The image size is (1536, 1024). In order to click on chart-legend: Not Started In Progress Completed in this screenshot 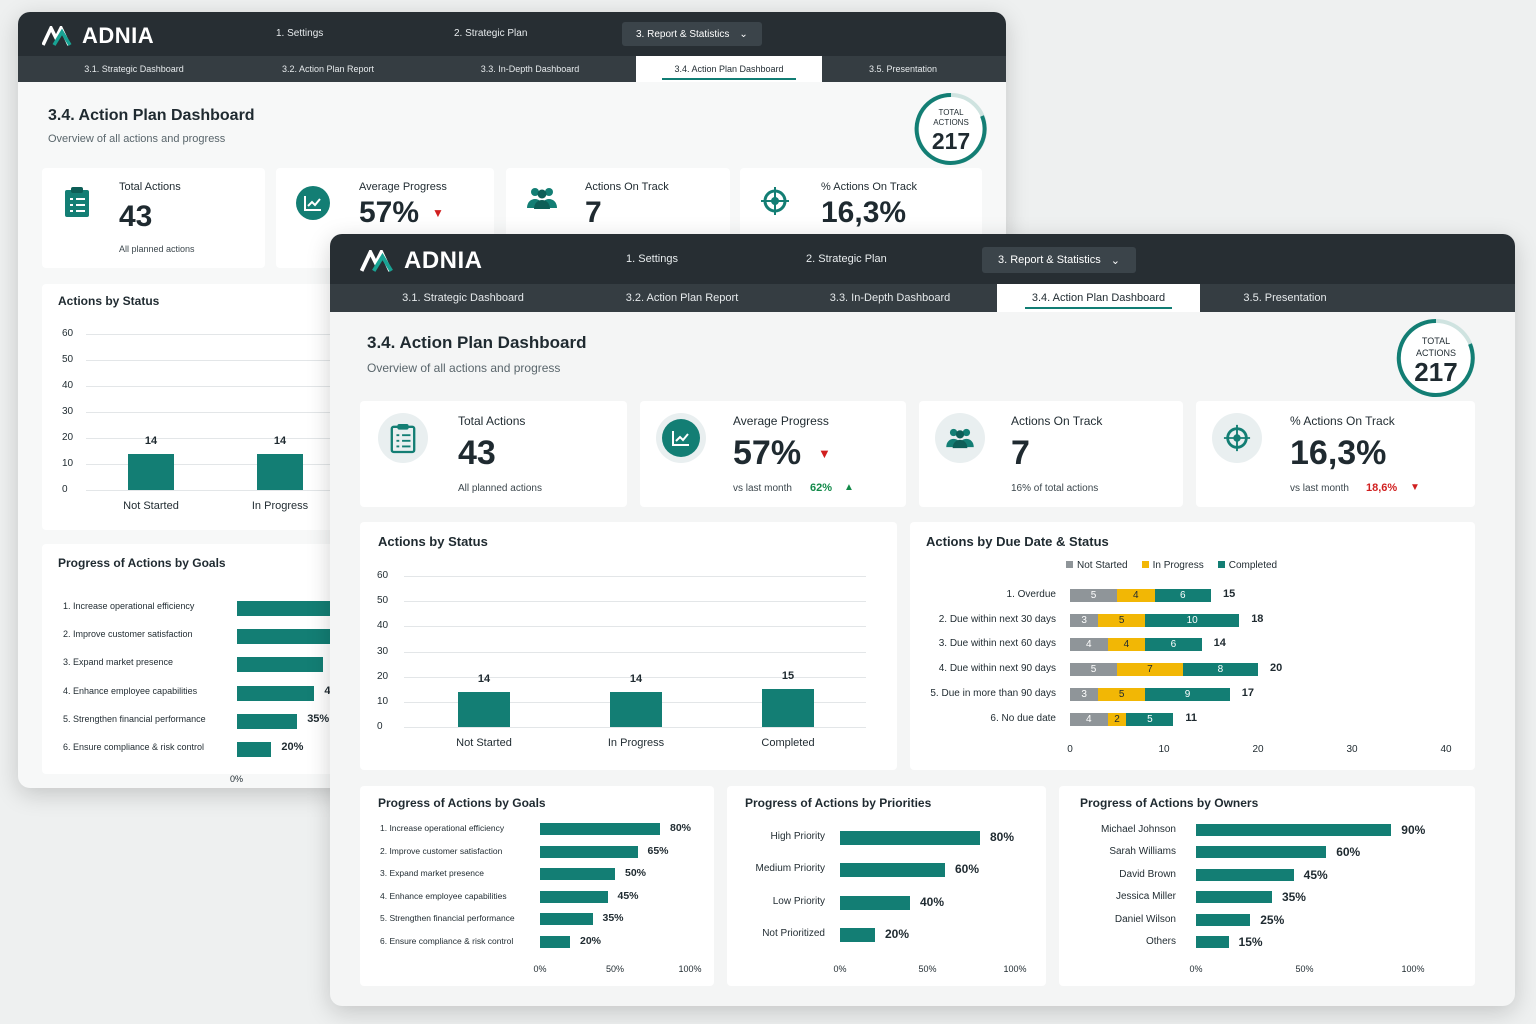, I will do `click(1171, 565)`.